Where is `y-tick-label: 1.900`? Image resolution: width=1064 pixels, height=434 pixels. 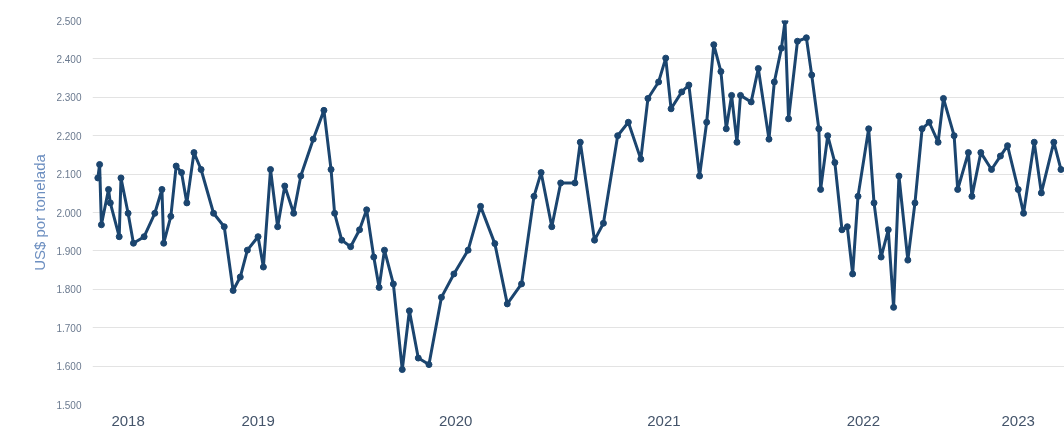
y-tick-label: 1.900 is located at coordinates (69, 251).